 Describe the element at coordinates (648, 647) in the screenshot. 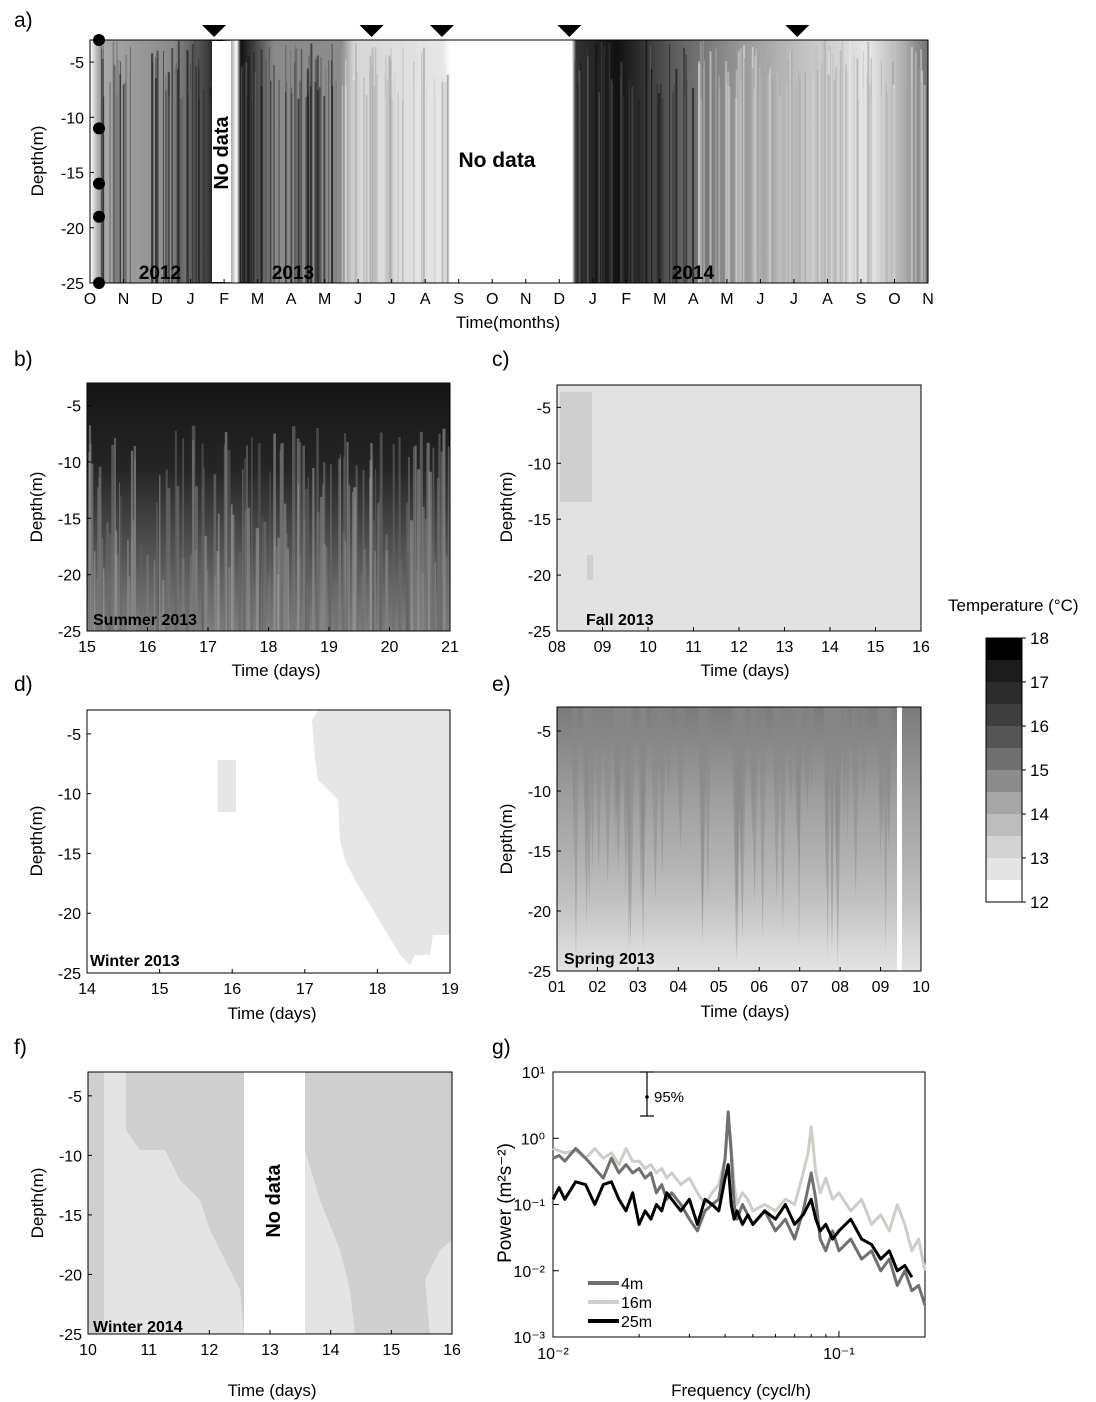

I see `x-tick-label: 10` at that location.